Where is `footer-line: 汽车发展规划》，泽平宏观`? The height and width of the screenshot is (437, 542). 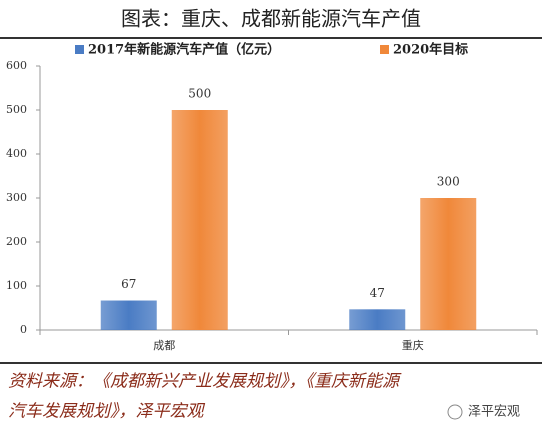 footer-line: 汽车发展规划》，泽平宏观 is located at coordinates (106, 412).